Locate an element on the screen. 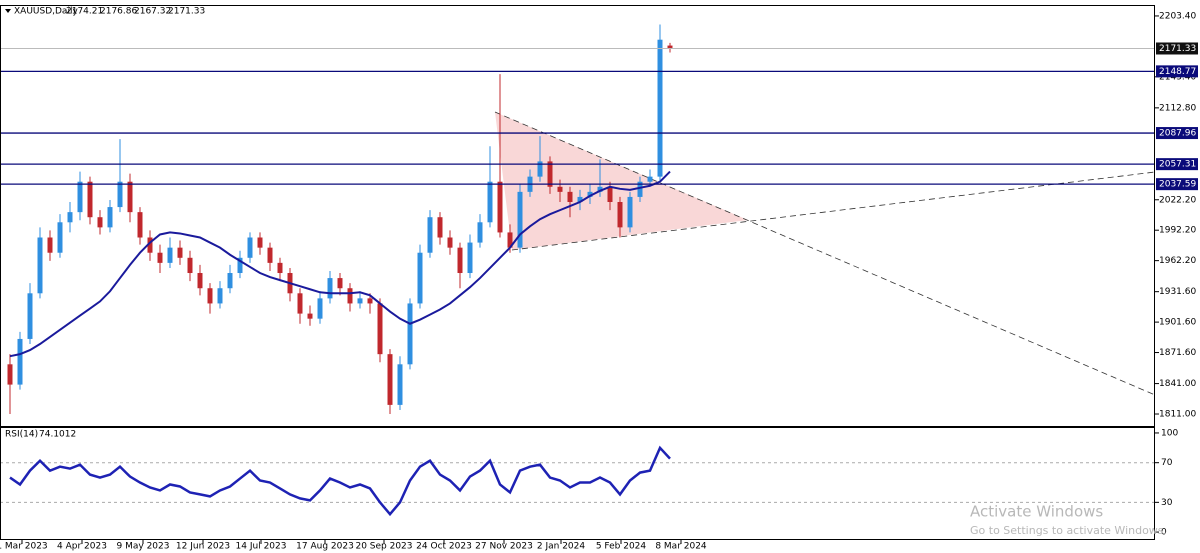 The height and width of the screenshot is (553, 1200). trend-line is located at coordinates (833, 211).